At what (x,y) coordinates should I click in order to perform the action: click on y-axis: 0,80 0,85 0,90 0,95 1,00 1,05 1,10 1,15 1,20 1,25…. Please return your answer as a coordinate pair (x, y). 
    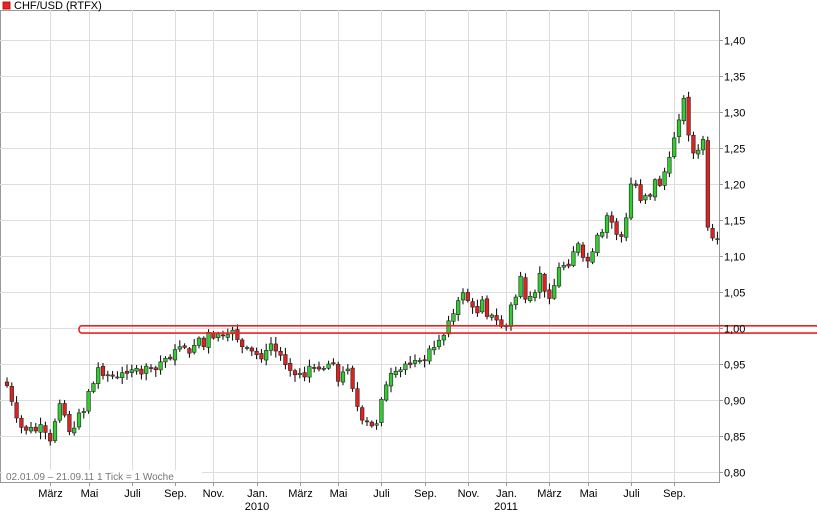
    Looking at the image, I should click on (732, 258).